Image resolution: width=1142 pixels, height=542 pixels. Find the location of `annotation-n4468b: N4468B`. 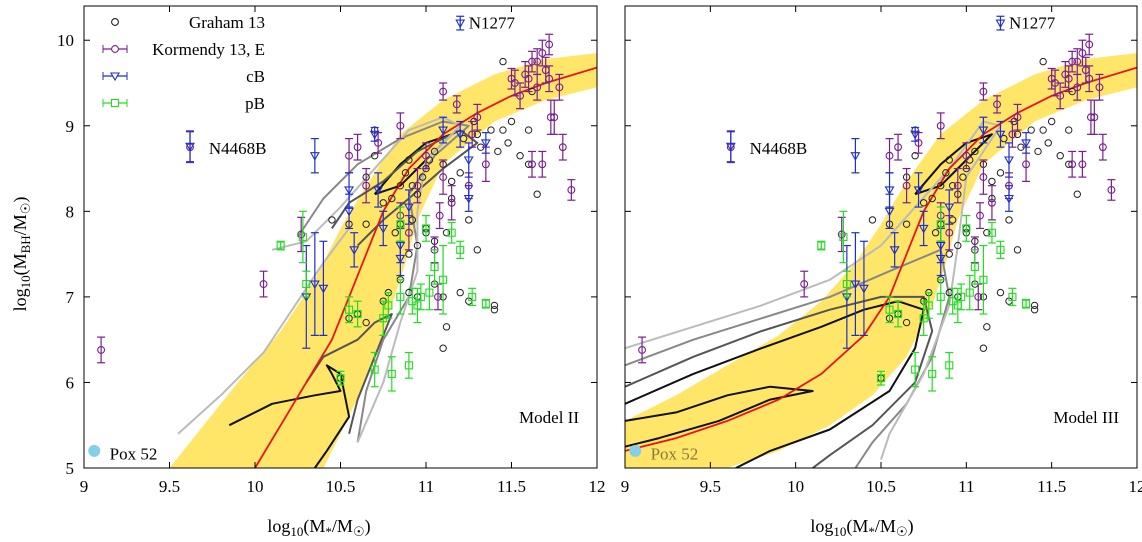

annotation-n4468b: N4468B is located at coordinates (779, 148).